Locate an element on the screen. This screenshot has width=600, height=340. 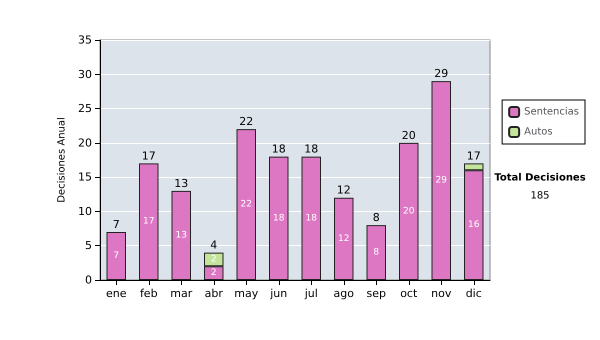
x-tick-label: sep is located at coordinates (376, 293).